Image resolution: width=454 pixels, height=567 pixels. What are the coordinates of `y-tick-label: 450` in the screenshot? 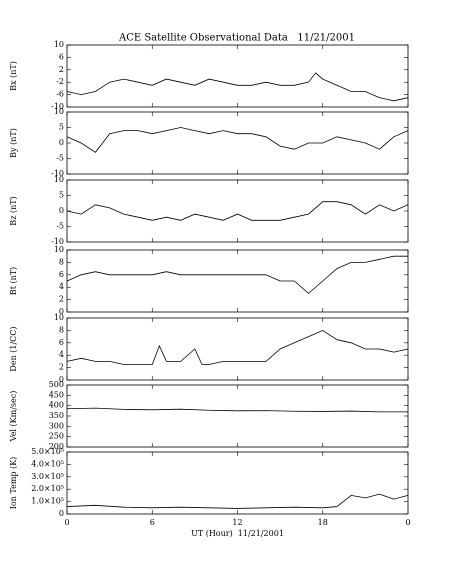 It's located at (56, 394).